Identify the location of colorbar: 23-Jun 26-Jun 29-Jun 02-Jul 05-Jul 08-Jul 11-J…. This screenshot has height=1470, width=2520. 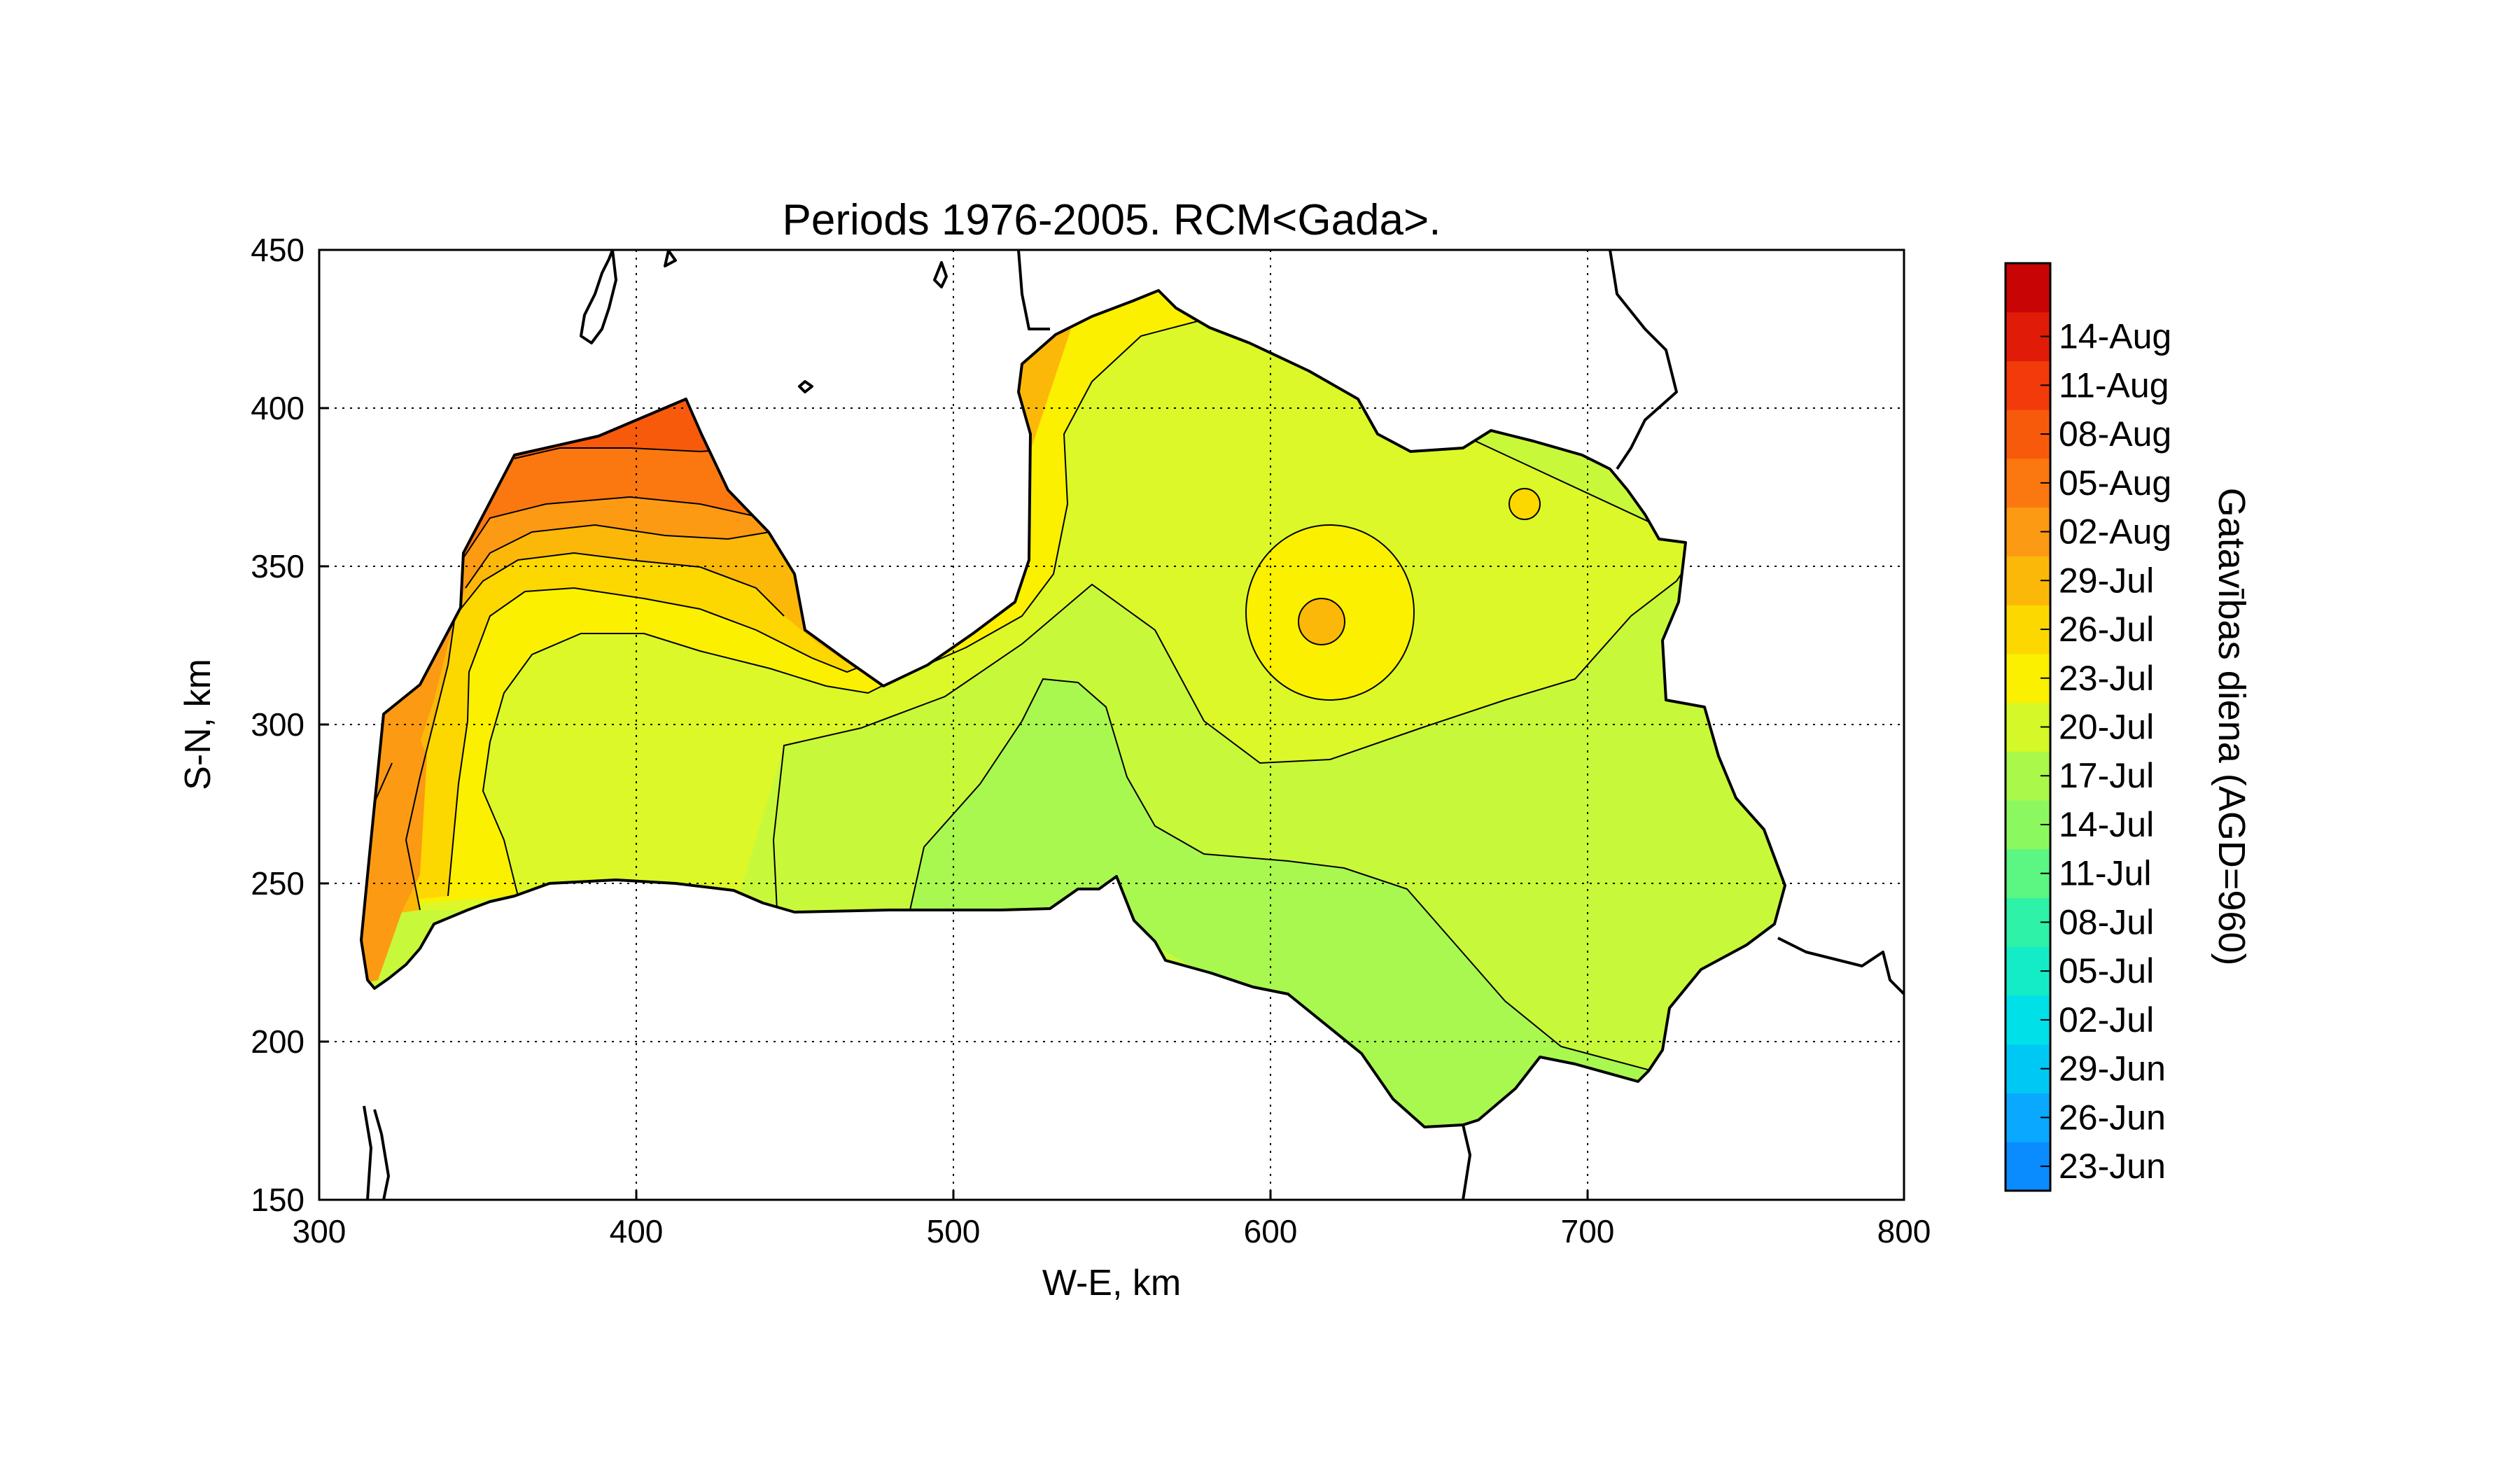
(2128, 727).